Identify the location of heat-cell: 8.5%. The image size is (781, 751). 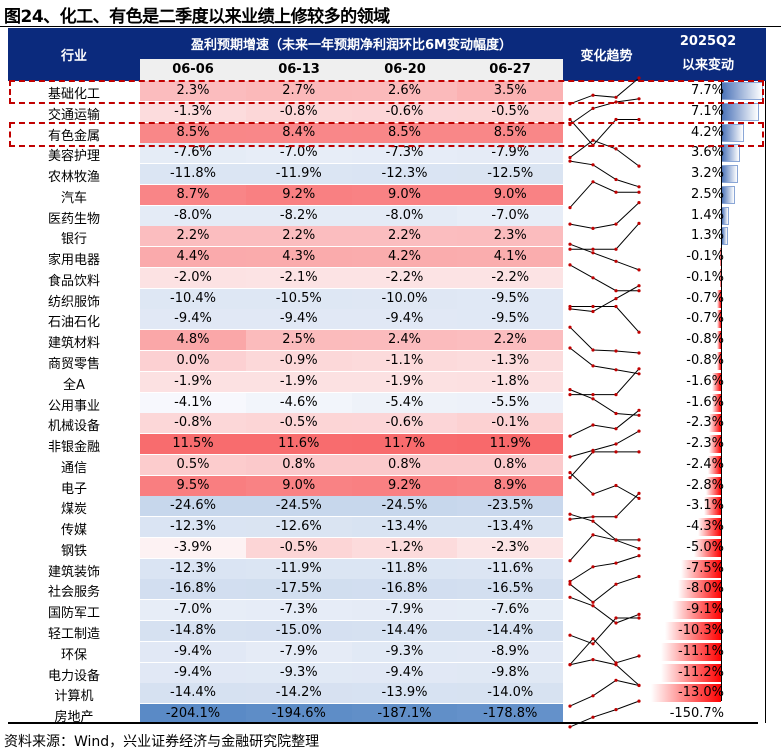
(193, 132).